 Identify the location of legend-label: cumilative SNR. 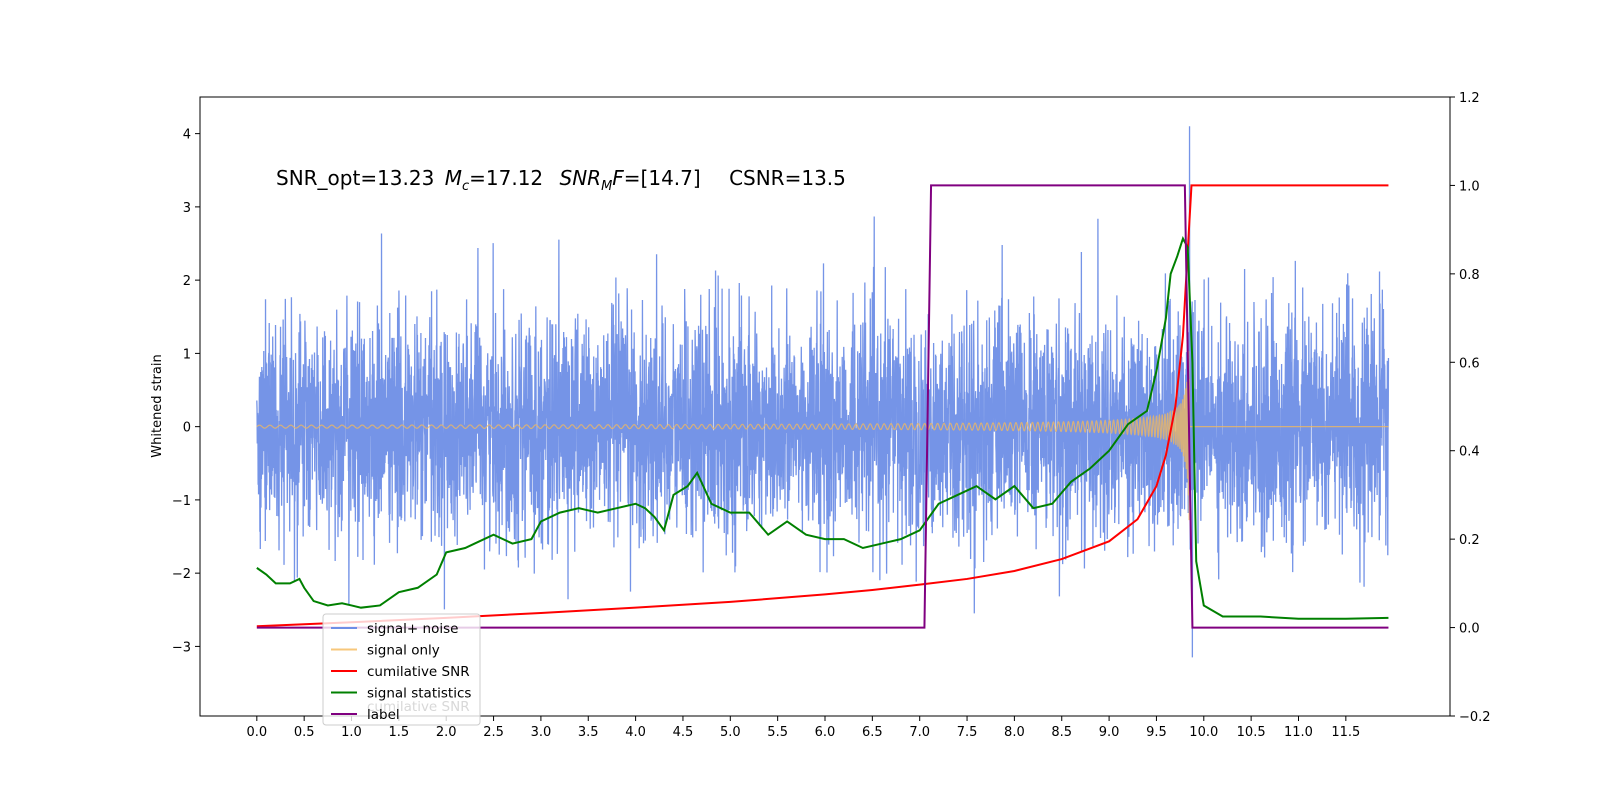
(418, 672).